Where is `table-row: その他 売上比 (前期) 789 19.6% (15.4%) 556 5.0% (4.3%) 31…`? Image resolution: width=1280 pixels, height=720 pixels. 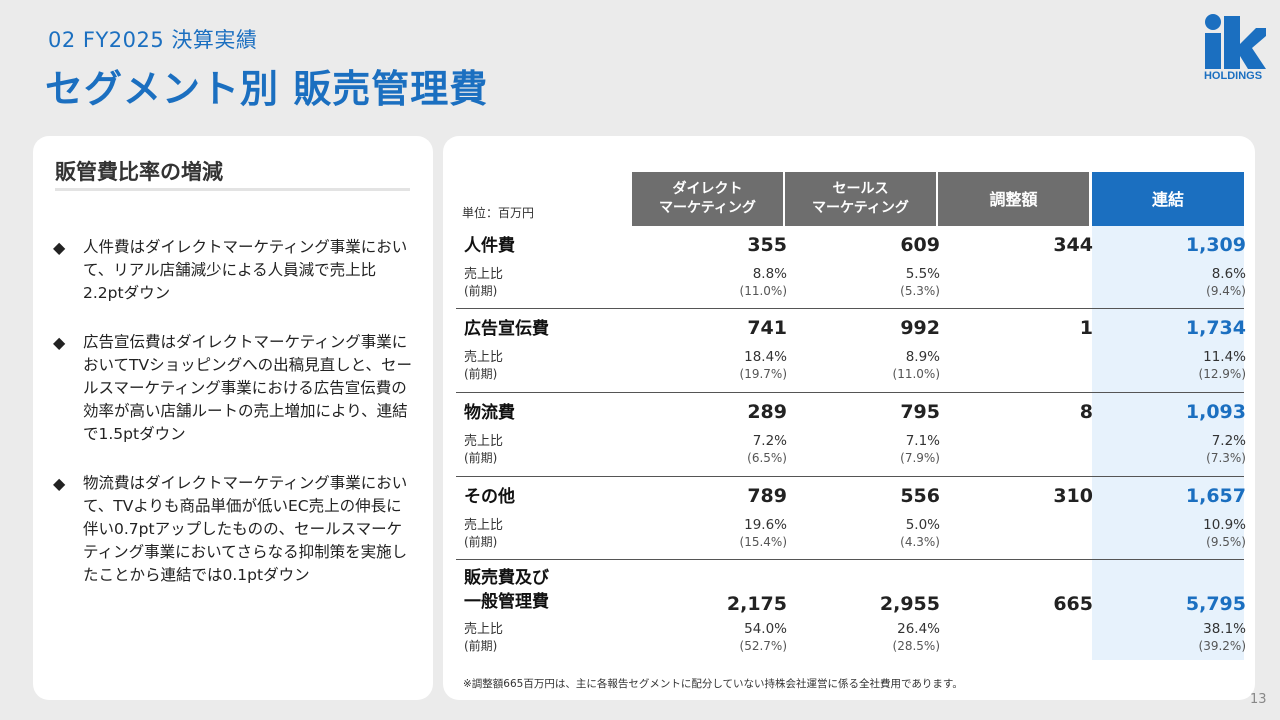
table-row: その他 売上比 (前期) 789 19.6% (15.4%) 556 5.0% (4.3%) 31… is located at coordinates (851, 518).